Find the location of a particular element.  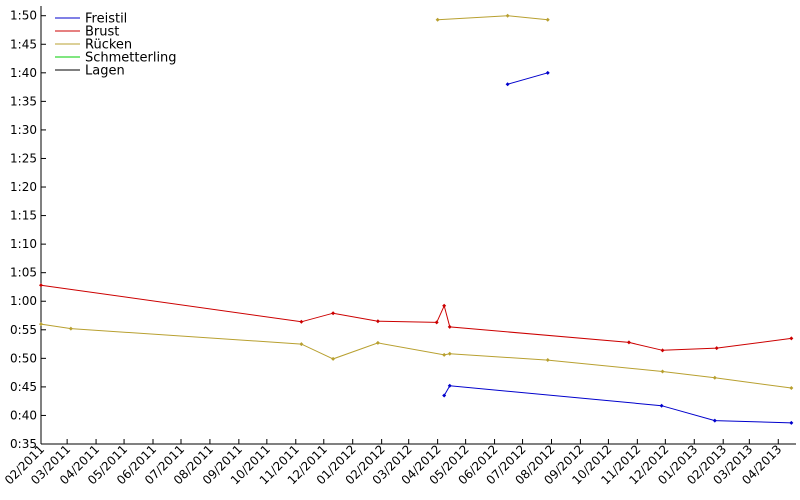

y-tick-label: 1:40 is located at coordinates (23, 73).